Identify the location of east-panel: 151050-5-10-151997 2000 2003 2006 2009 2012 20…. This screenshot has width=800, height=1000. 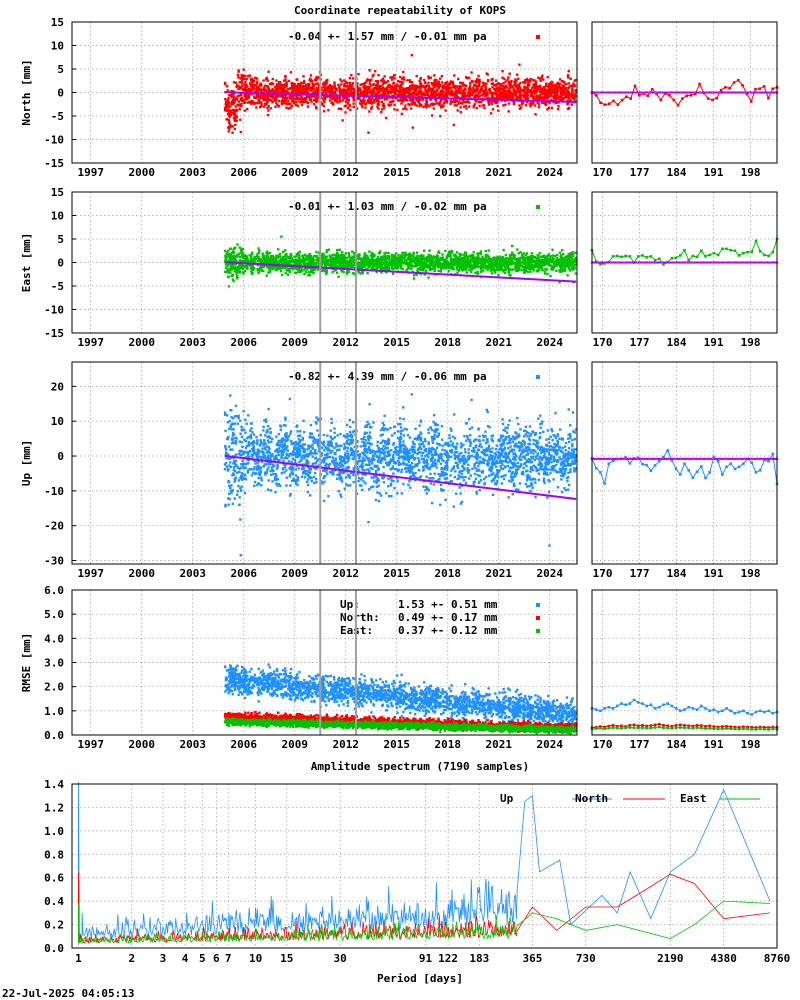
(298, 267).